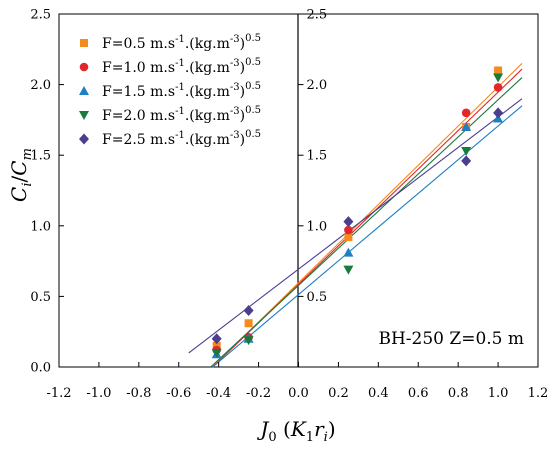 The height and width of the screenshot is (451, 550). I want to click on inner-axis-ticks: 0.5 1.0 1.5 2.0 2.5, so click(313, 156).